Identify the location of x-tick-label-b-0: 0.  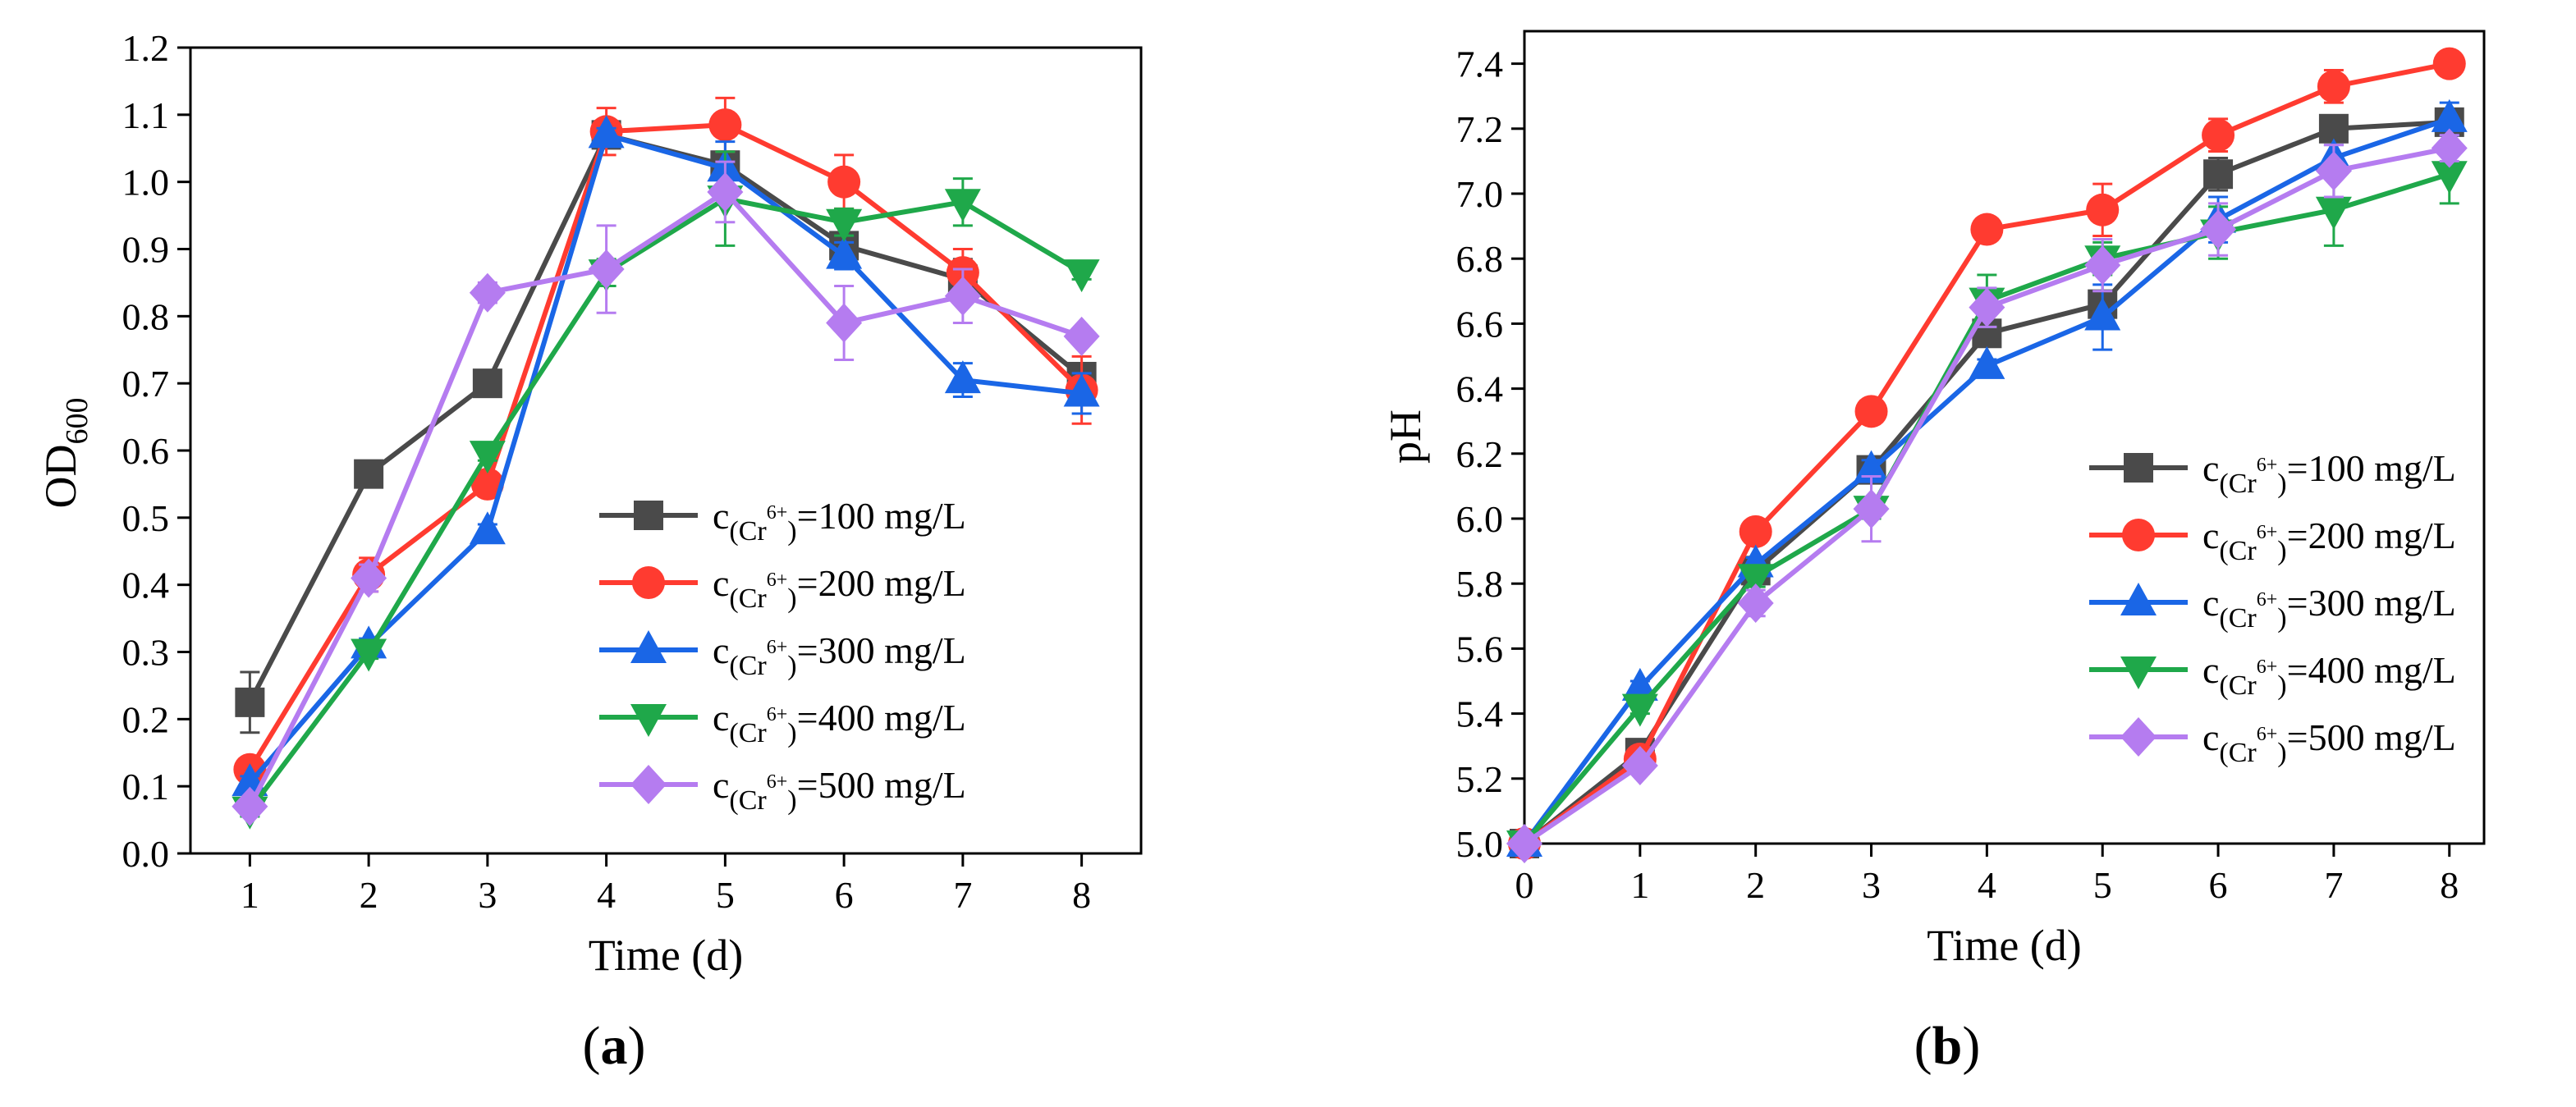
(1525, 885).